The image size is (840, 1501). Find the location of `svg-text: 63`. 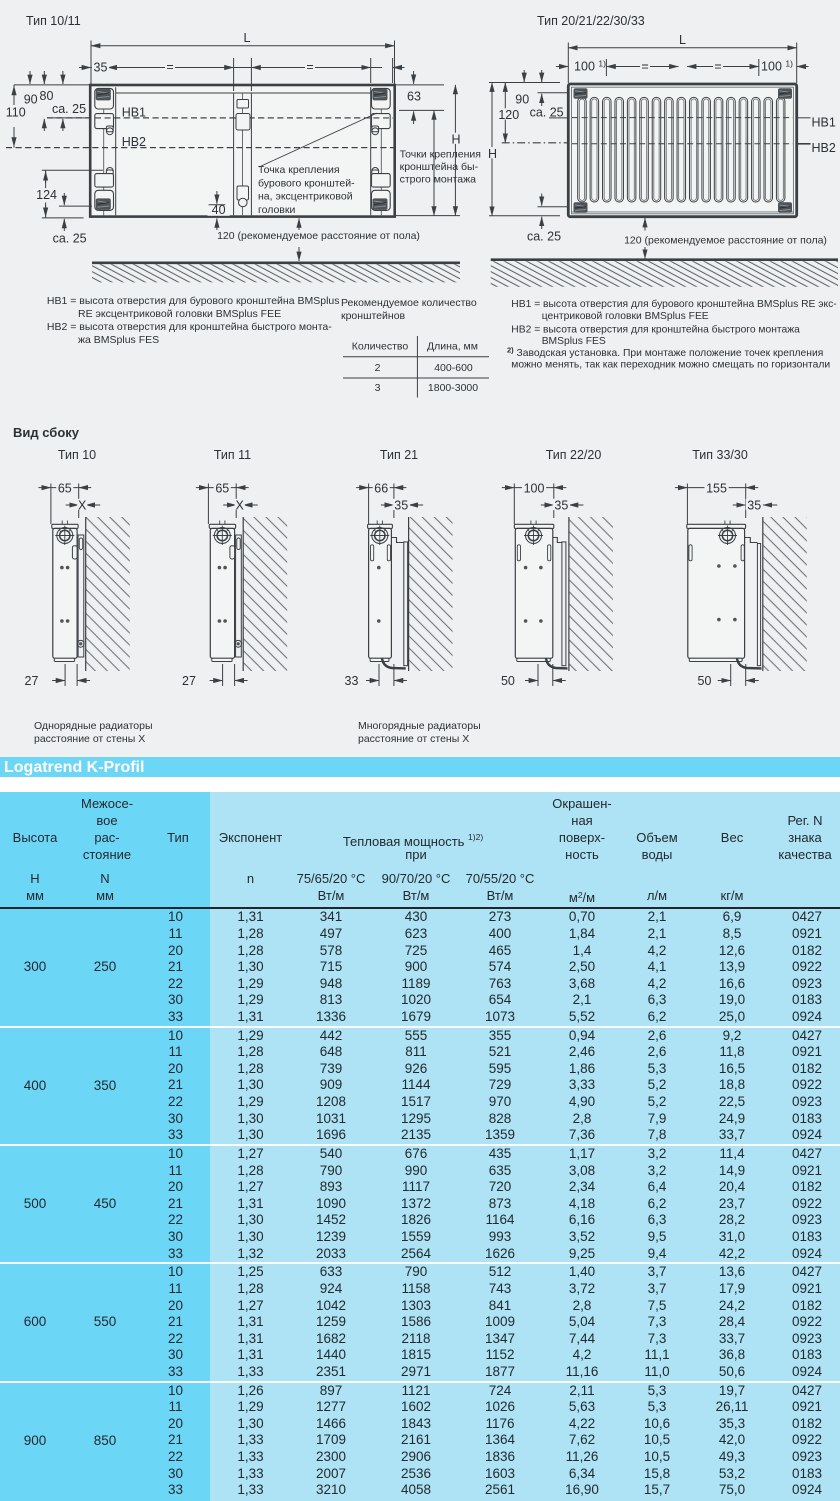

svg-text: 63 is located at coordinates (414, 97).